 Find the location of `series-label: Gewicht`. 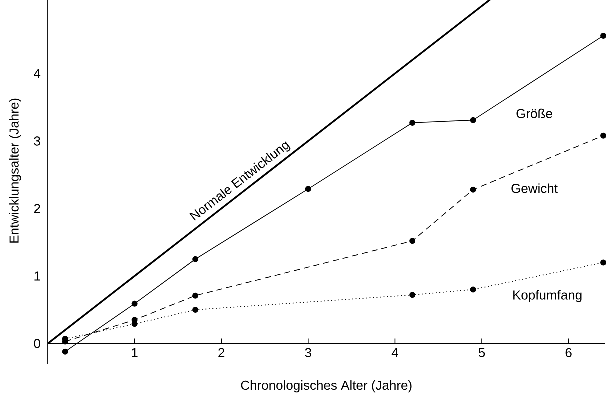

series-label: Gewicht is located at coordinates (535, 189).